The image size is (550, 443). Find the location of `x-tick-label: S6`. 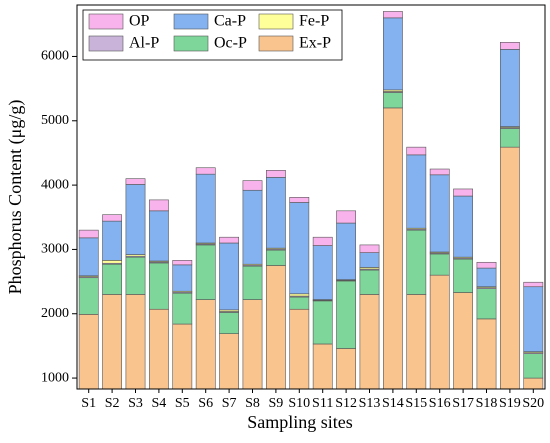

x-tick-label: S6 is located at coordinates (205, 403).